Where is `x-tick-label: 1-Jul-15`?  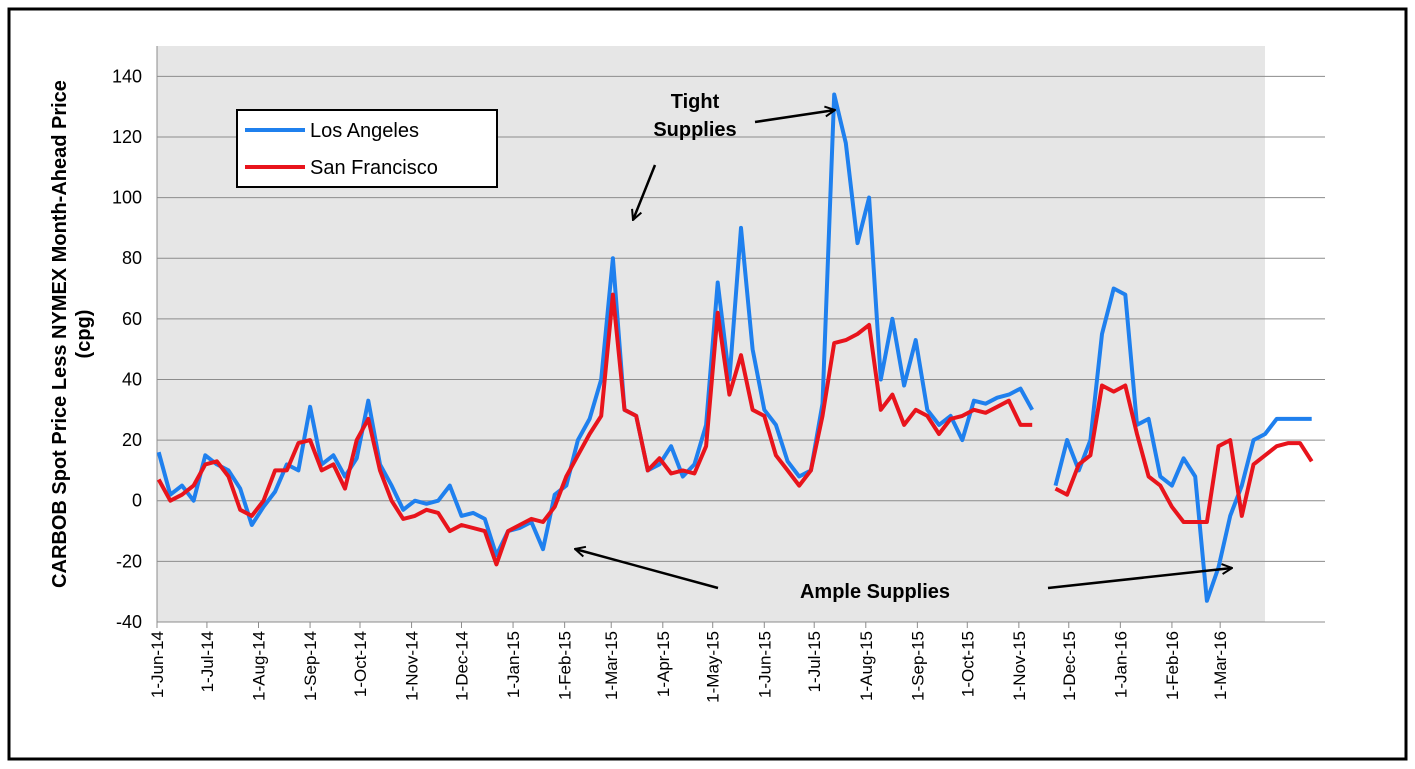 x-tick-label: 1-Jul-15 is located at coordinates (814, 661).